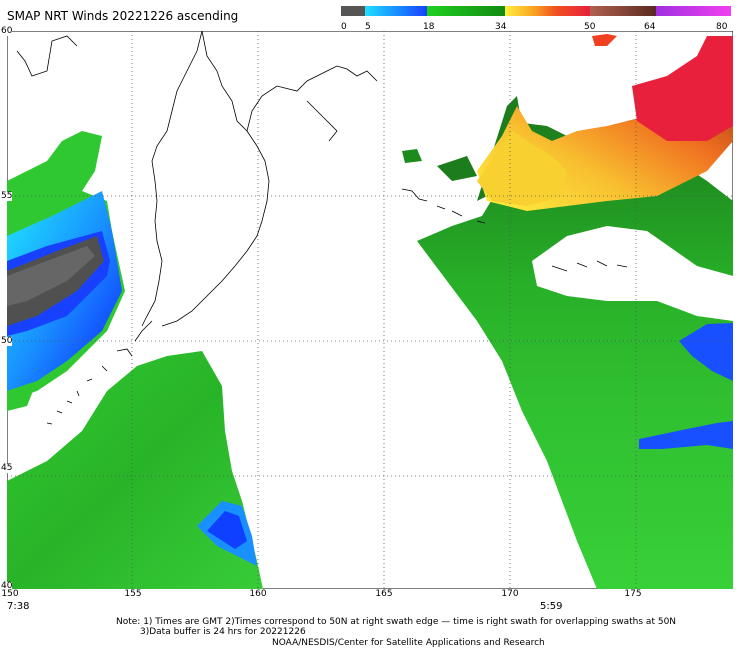 The image size is (740, 650). What do you see at coordinates (7, 468) in the screenshot?
I see `ytick-45: 45` at bounding box center [7, 468].